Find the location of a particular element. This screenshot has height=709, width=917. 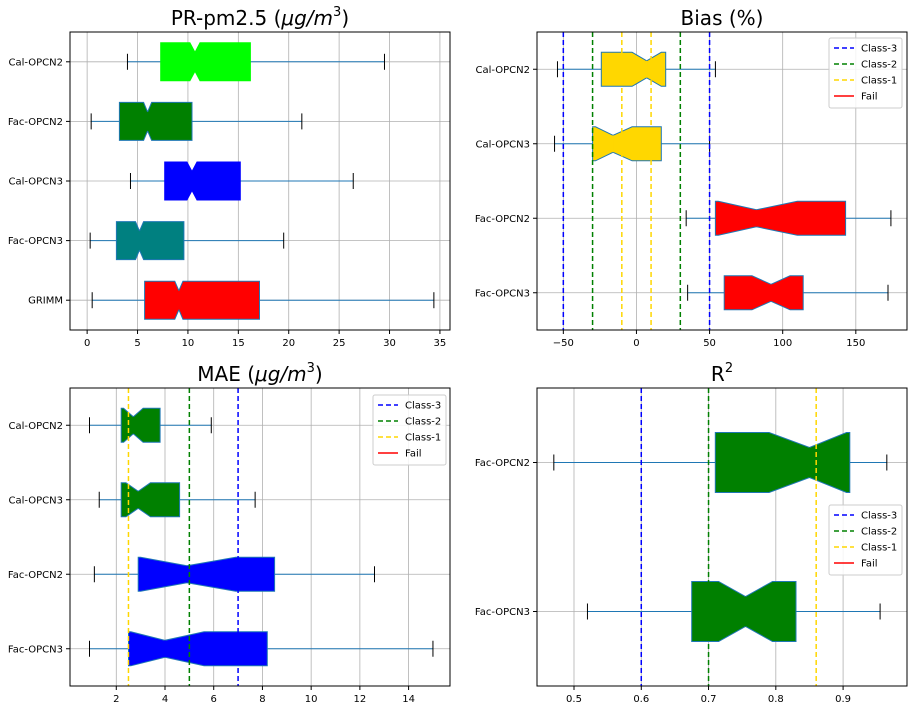

x-tick-label: 8 is located at coordinates (262, 699).